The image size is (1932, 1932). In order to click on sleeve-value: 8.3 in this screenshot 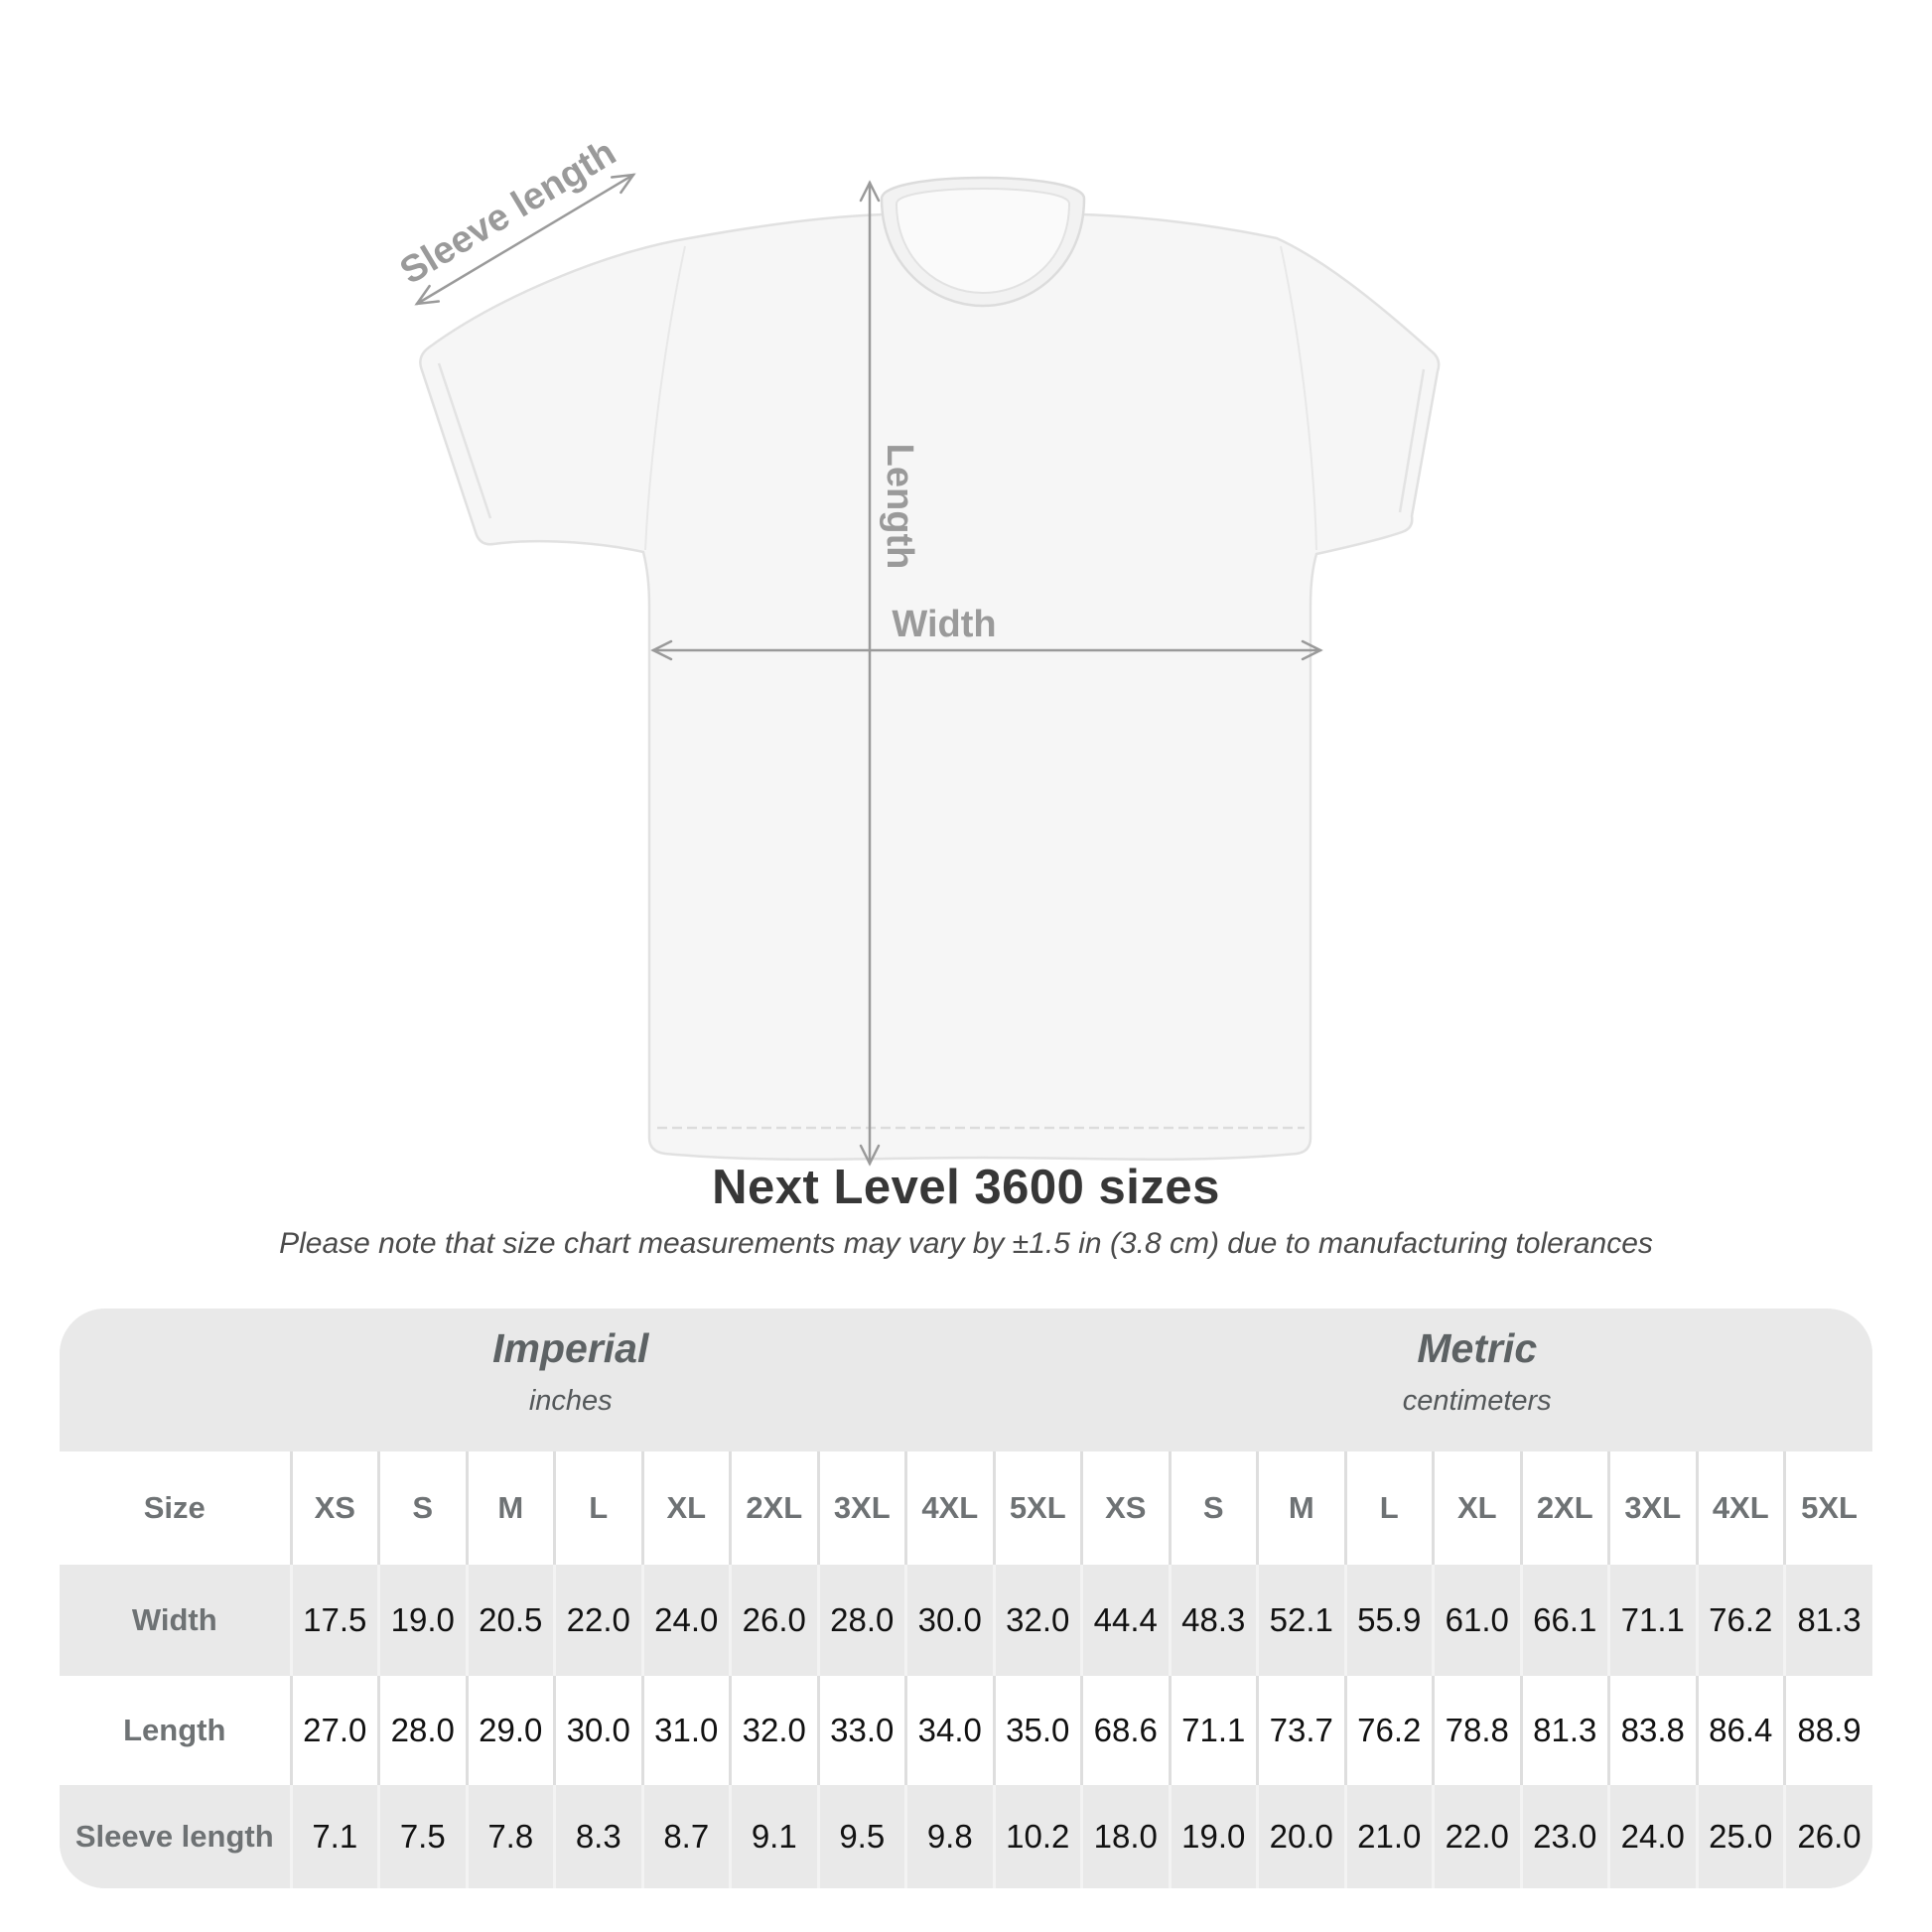, I will do `click(597, 1836)`.